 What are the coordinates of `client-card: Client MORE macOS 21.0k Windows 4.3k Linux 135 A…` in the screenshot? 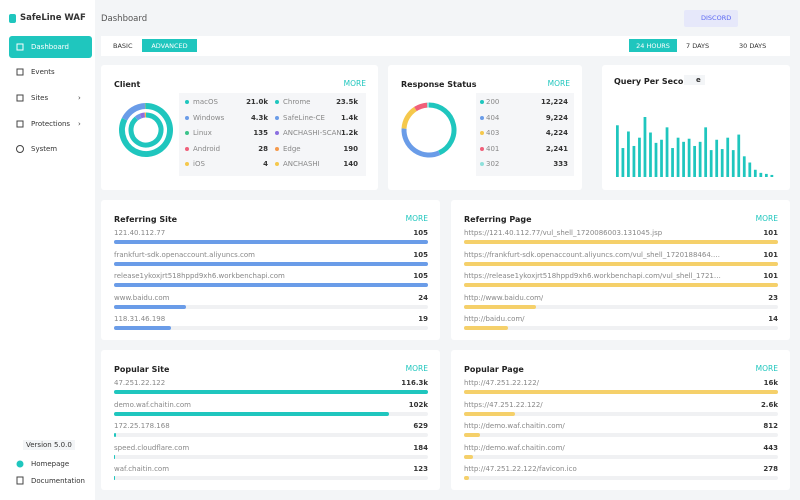 It's located at (239, 127).